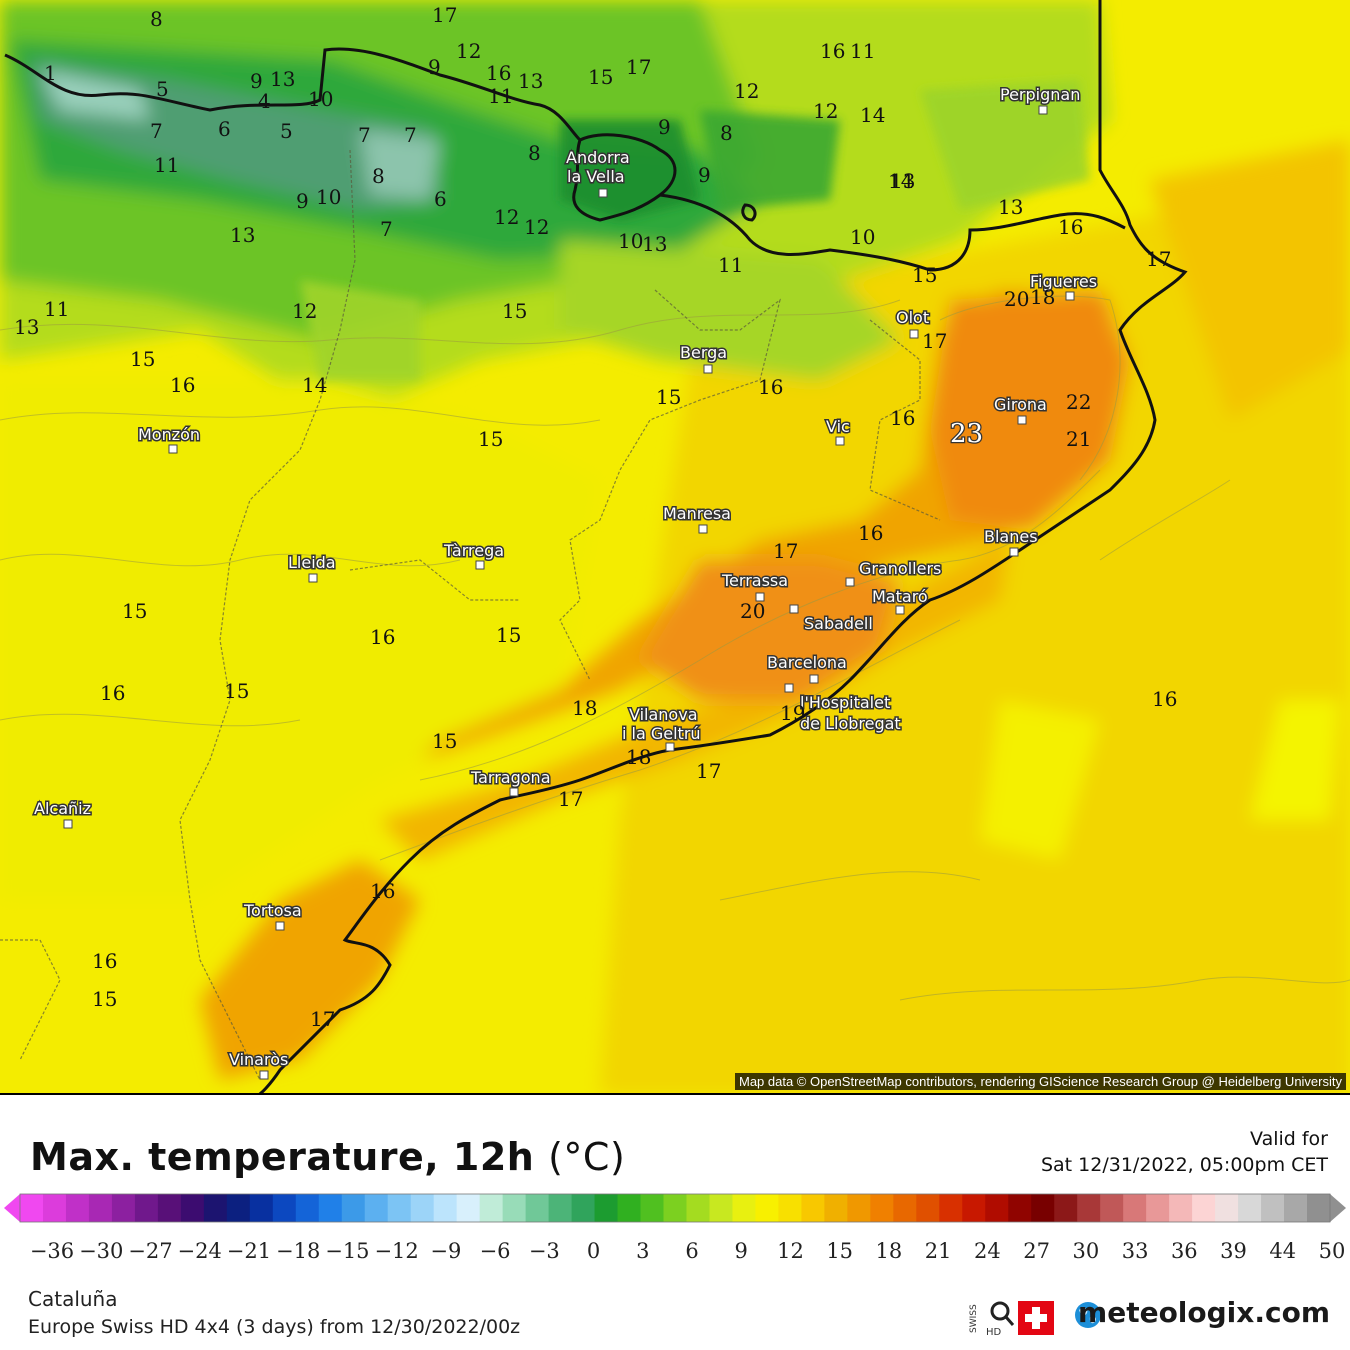 This screenshot has width=1350, height=1350. Describe the element at coordinates (364, 135) in the screenshot. I see `value-label: 7` at that location.